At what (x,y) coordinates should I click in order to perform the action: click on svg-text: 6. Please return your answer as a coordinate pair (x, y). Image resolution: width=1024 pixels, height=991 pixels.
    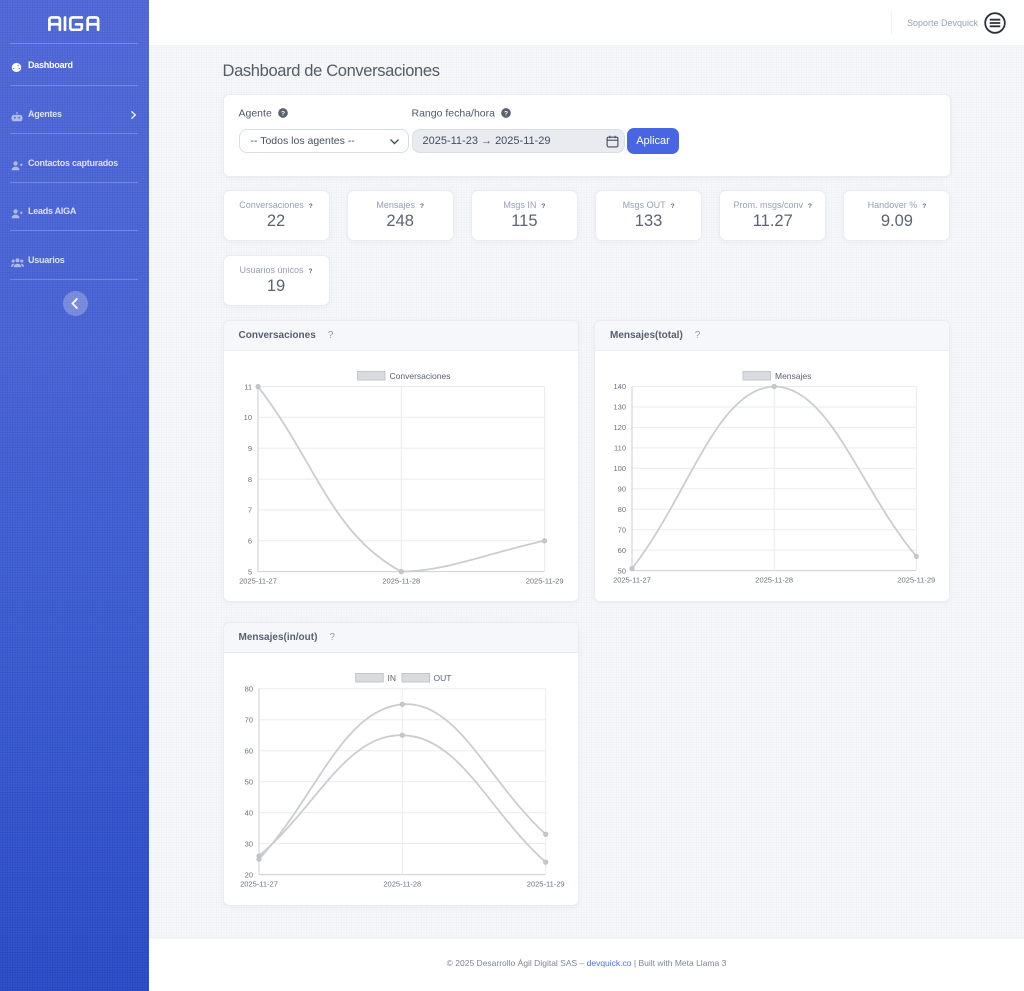
    Looking at the image, I should click on (249, 541).